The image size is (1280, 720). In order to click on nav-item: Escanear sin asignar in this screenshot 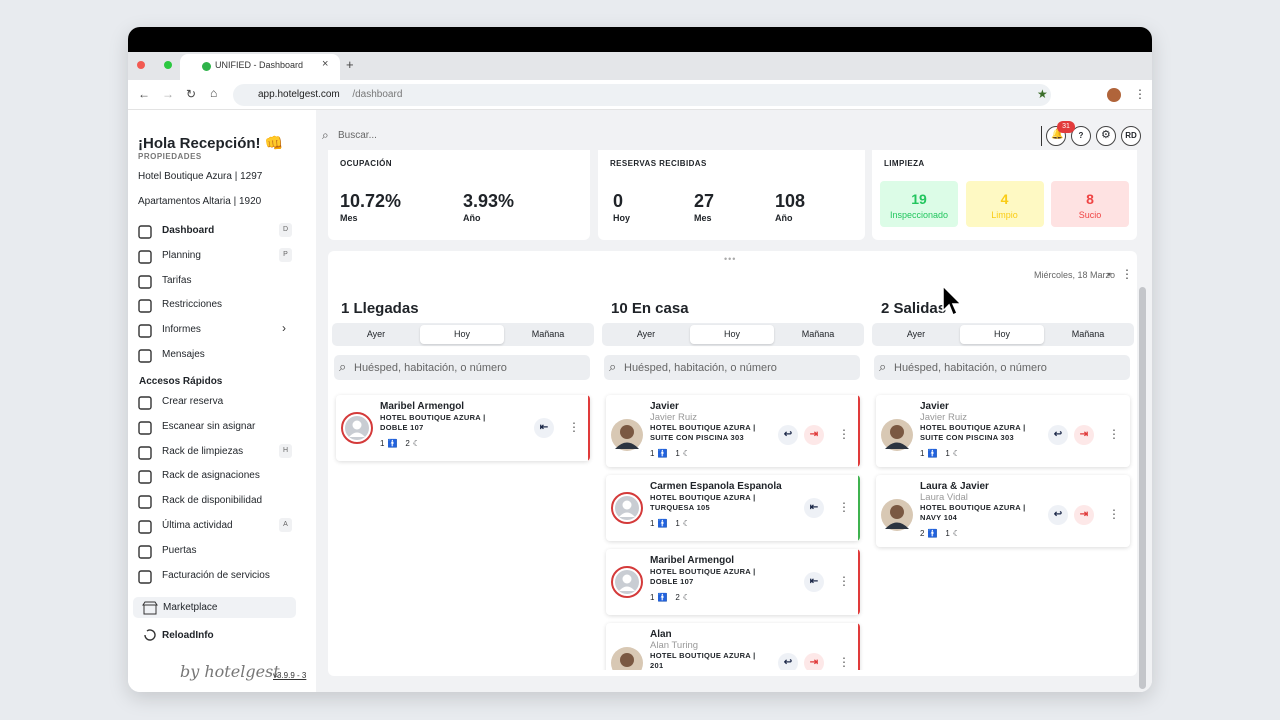, I will do `click(209, 426)`.